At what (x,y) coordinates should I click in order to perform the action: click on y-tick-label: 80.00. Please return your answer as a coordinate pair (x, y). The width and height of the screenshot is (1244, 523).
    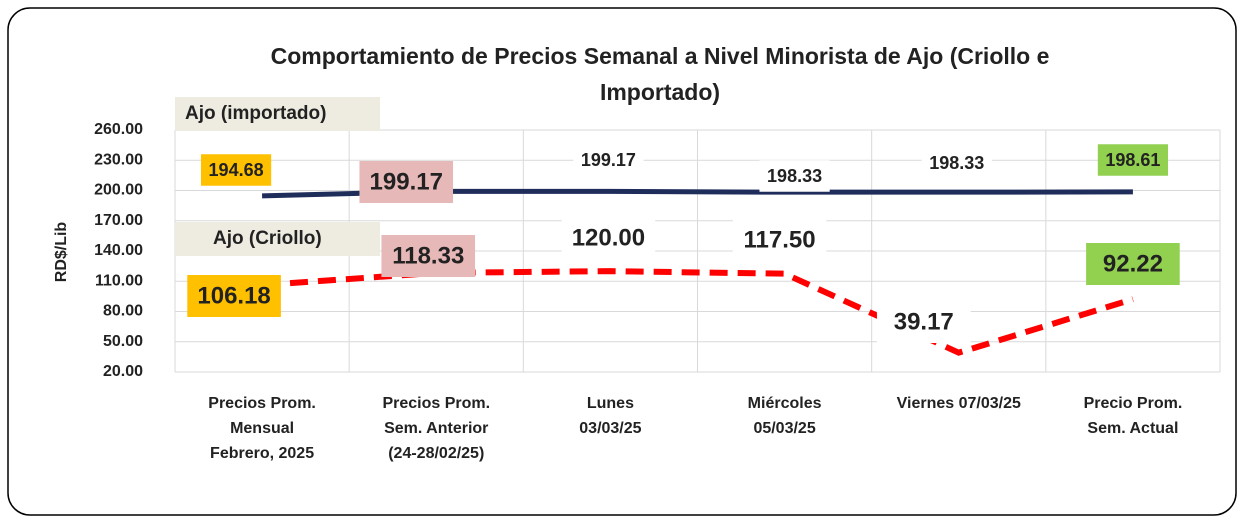
    Looking at the image, I should click on (123, 311).